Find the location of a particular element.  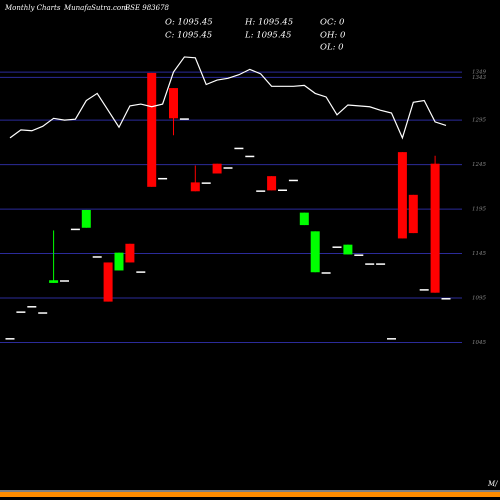

symbol: BSE 983678 is located at coordinates (147, 8).